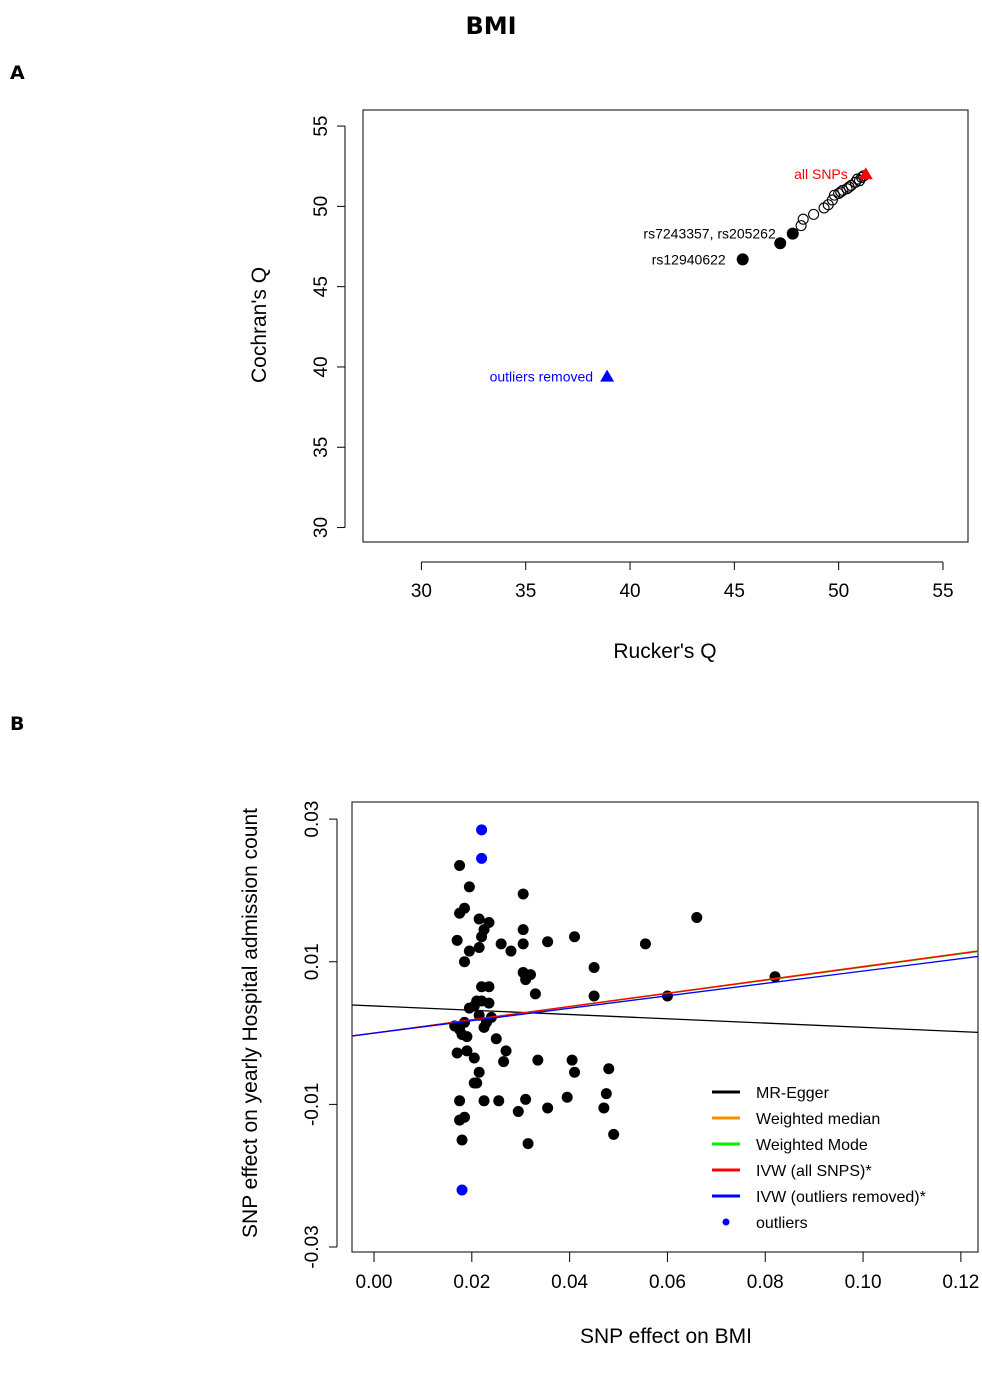  What do you see at coordinates (821, 174) in the screenshot?
I see `panel-a-annotation: all SNPs` at bounding box center [821, 174].